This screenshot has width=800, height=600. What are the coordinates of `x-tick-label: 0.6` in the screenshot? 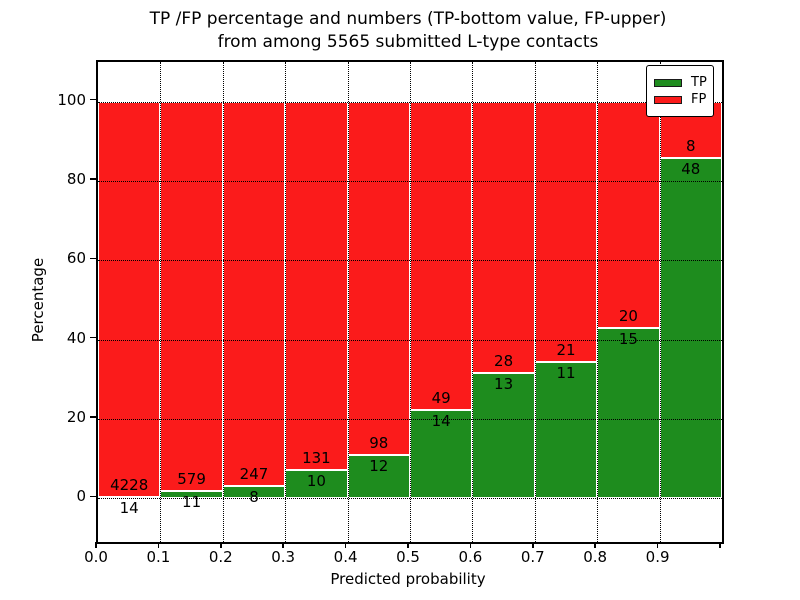 It's located at (470, 557).